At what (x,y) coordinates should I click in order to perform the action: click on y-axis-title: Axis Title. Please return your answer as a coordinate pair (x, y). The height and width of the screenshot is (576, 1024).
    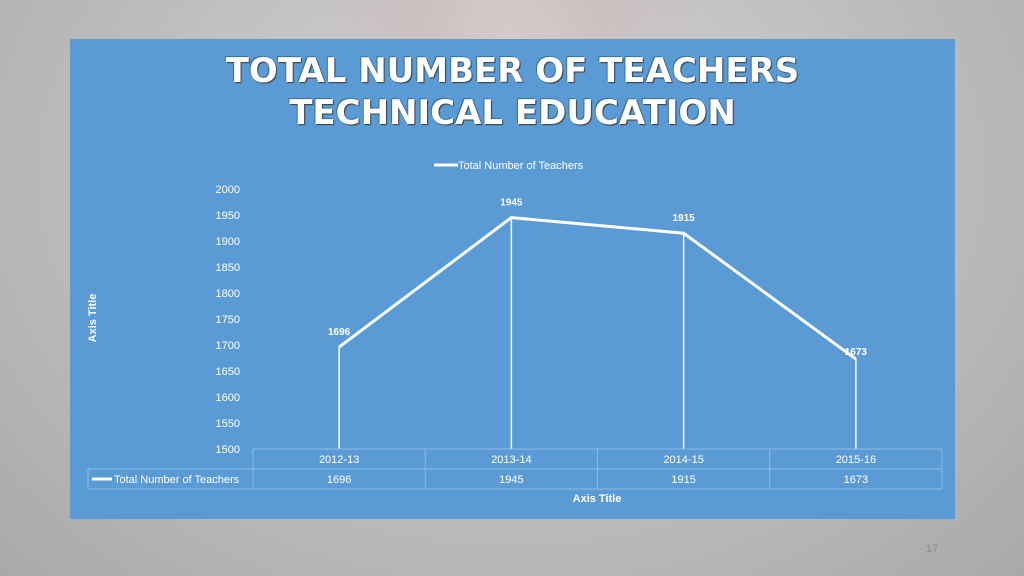
    Looking at the image, I should click on (93, 318).